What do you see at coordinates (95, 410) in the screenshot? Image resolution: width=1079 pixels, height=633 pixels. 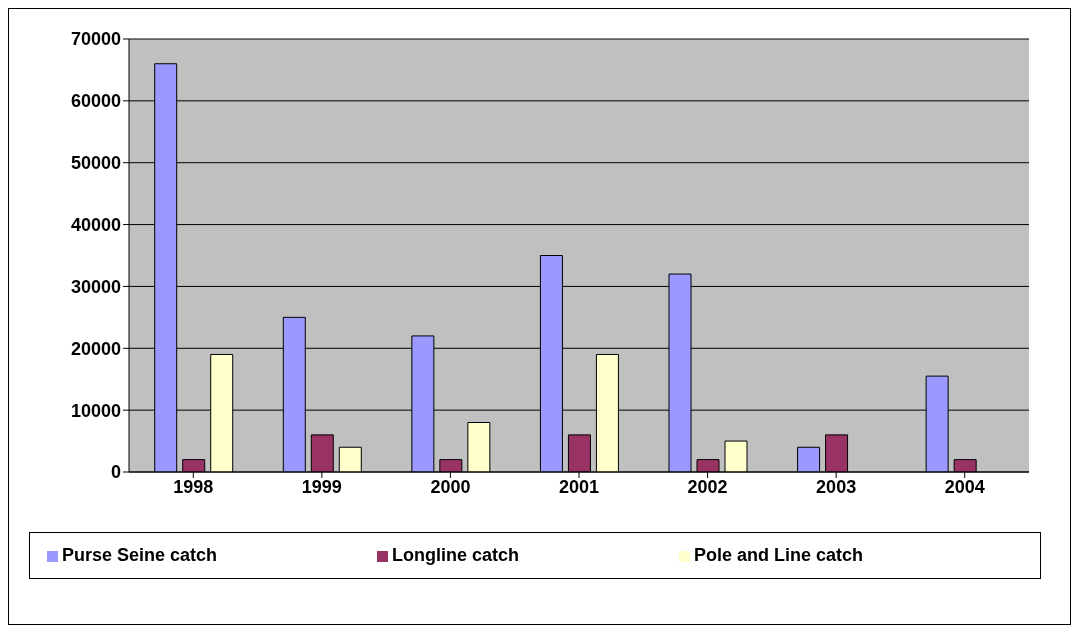 I see `y-tick-label: 10000` at bounding box center [95, 410].